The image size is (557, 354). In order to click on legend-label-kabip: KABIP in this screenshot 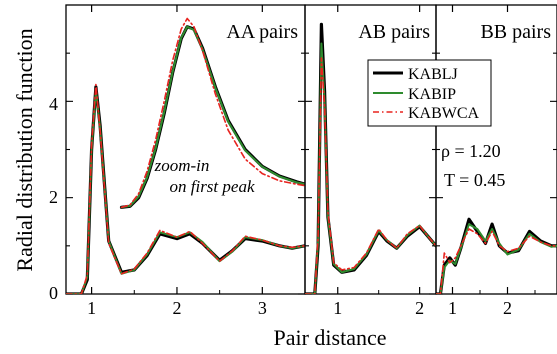, I will do `click(432, 94)`.